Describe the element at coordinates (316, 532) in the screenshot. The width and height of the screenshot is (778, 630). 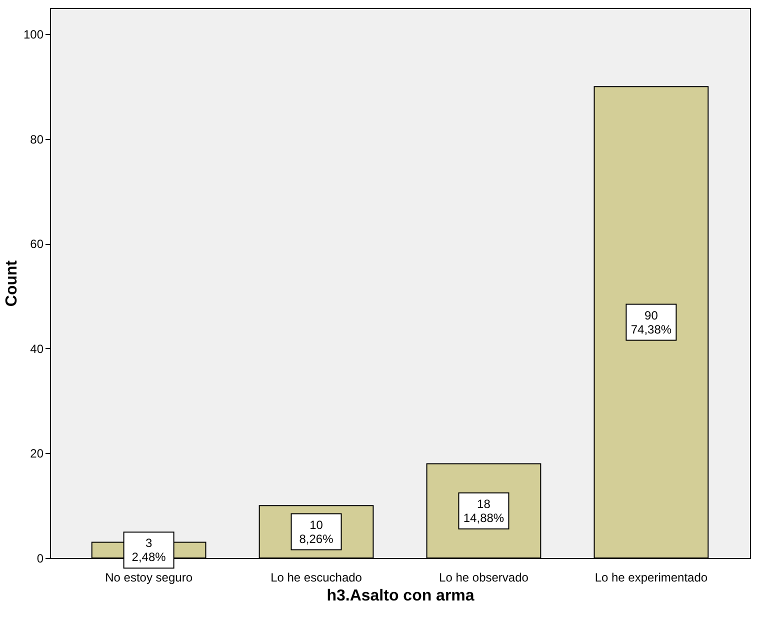
I see `data-label: 10 8,26%` at that location.